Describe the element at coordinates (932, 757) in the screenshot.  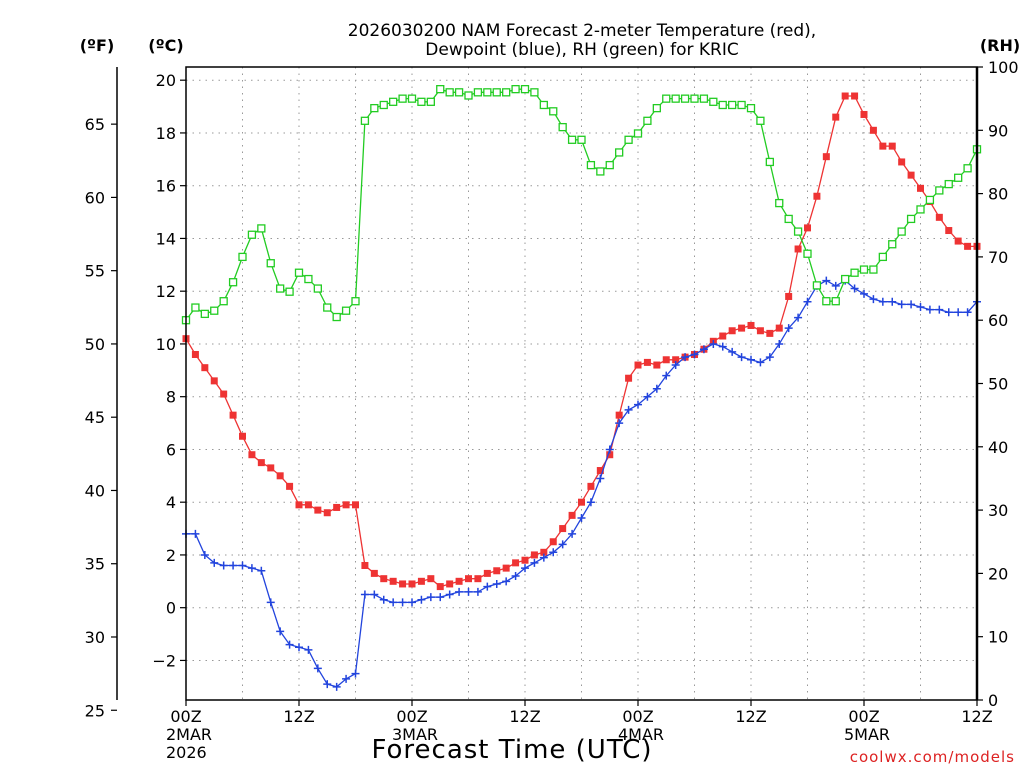
I see `source-credit: coolwx.com/models` at that location.